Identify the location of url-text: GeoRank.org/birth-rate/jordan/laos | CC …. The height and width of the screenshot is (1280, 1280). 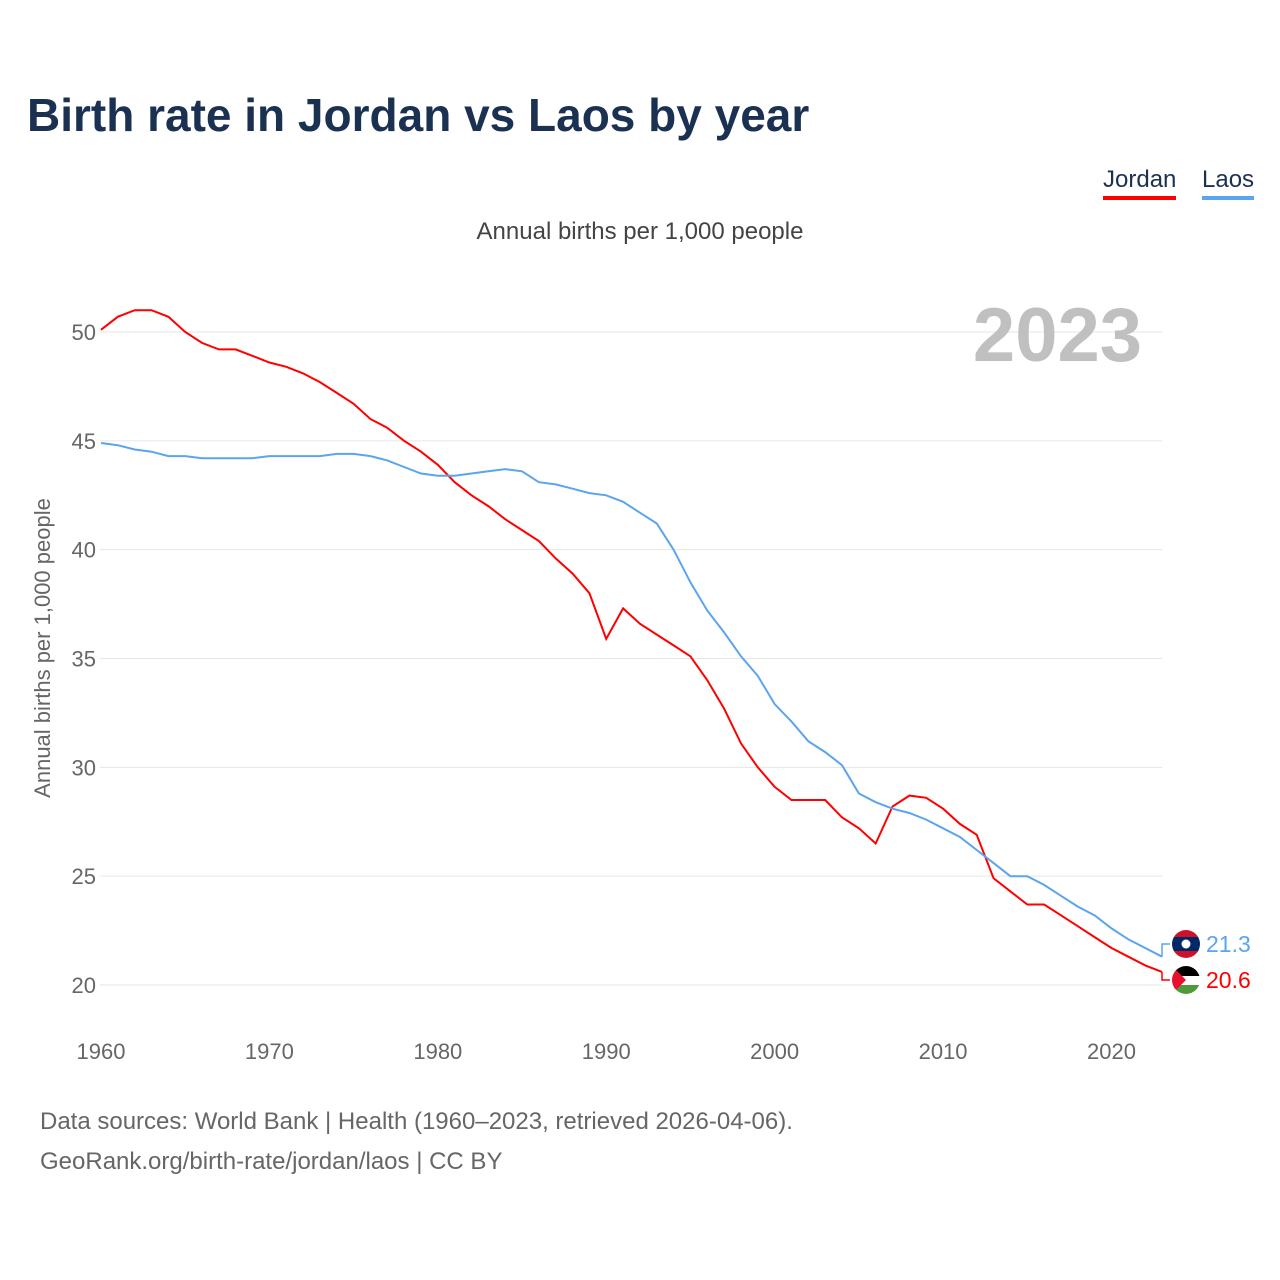
(271, 1161).